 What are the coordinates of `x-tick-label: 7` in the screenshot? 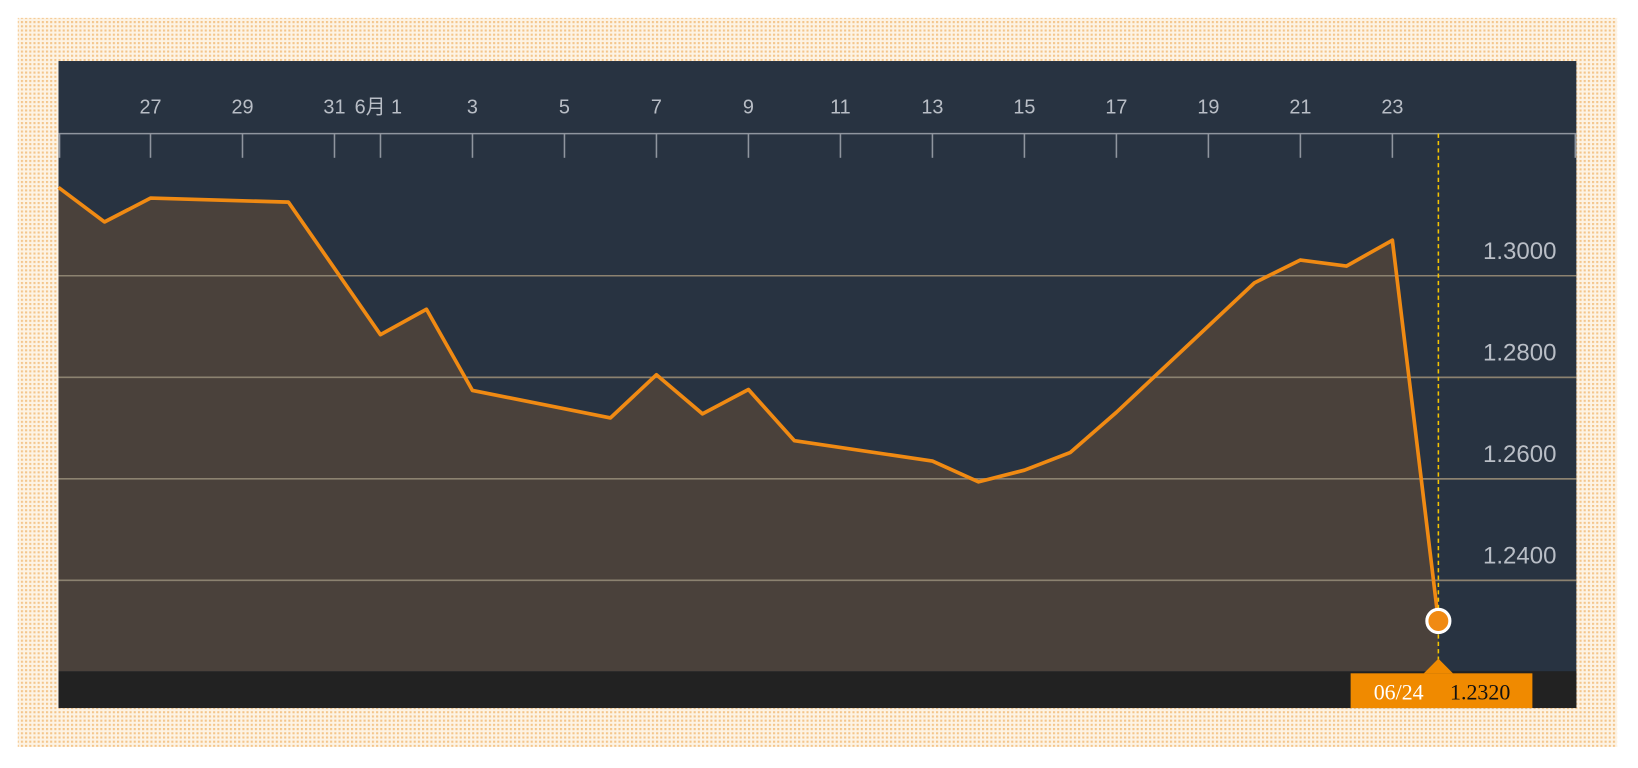 It's located at (656, 108).